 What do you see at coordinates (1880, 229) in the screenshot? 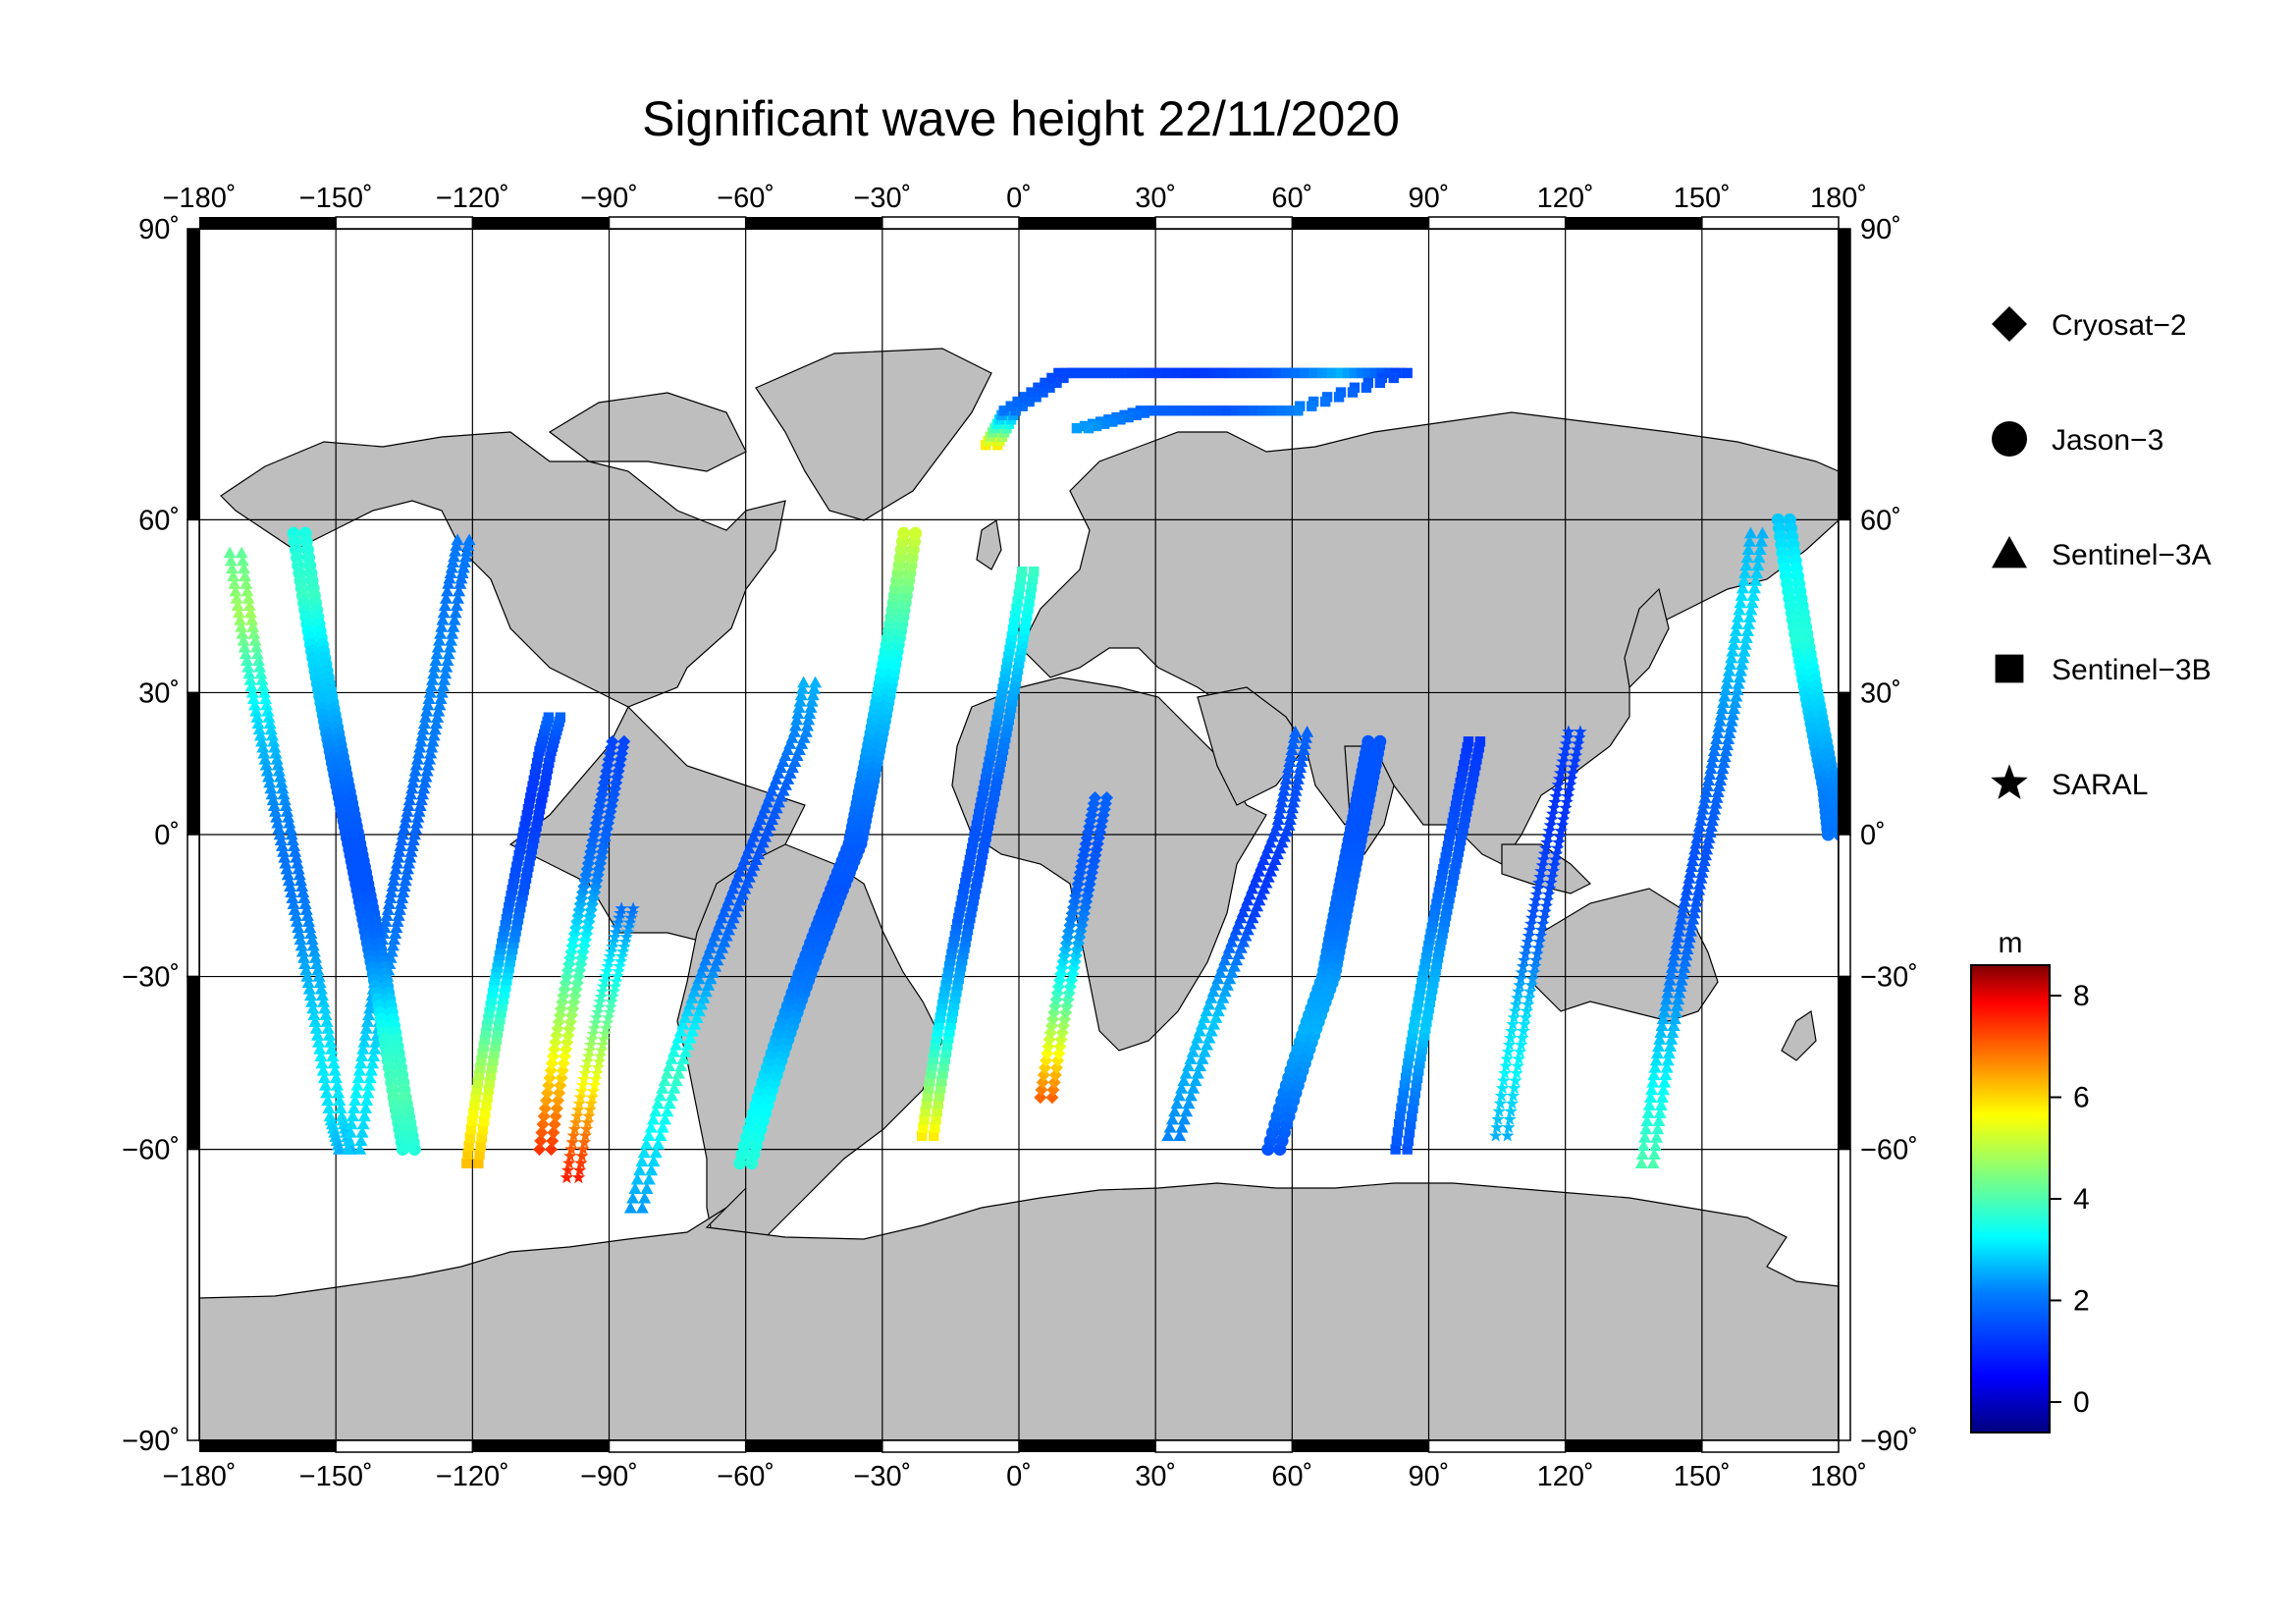
I see `lat-tick-label: 90˚` at bounding box center [1880, 229].